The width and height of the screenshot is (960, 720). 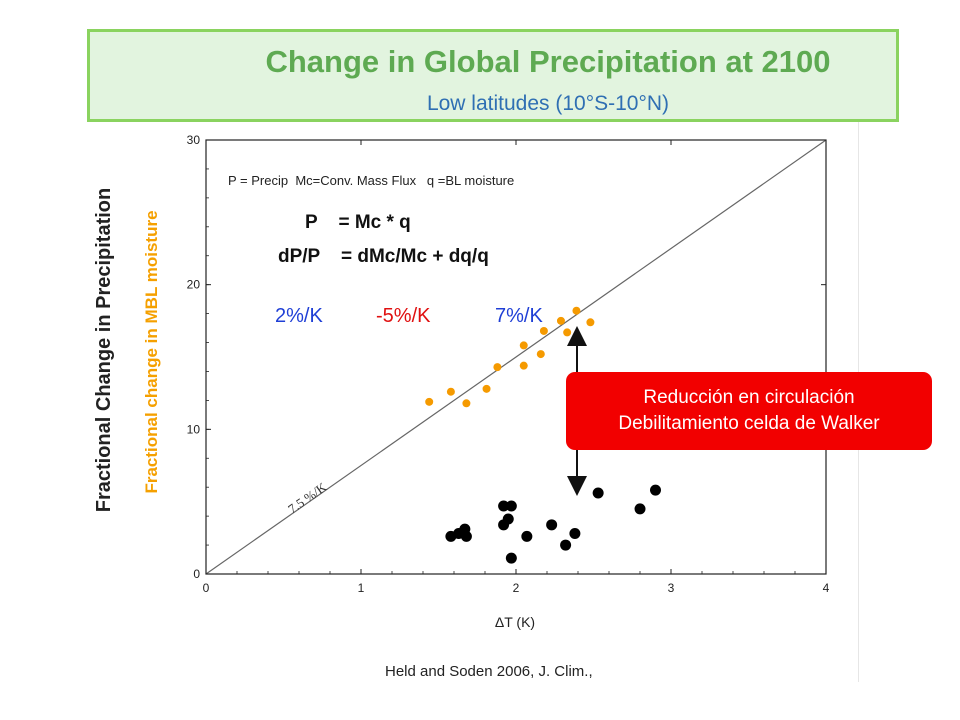 I want to click on callout-line-2: Debilitamiento celda de Walker, so click(x=749, y=423).